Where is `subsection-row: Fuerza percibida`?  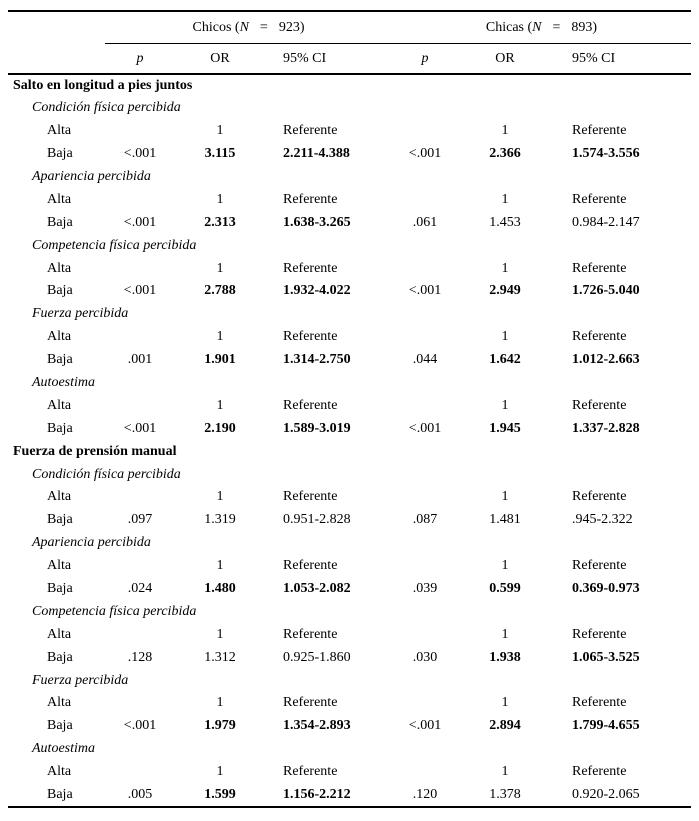 subsection-row: Fuerza percibida is located at coordinates (349, 680).